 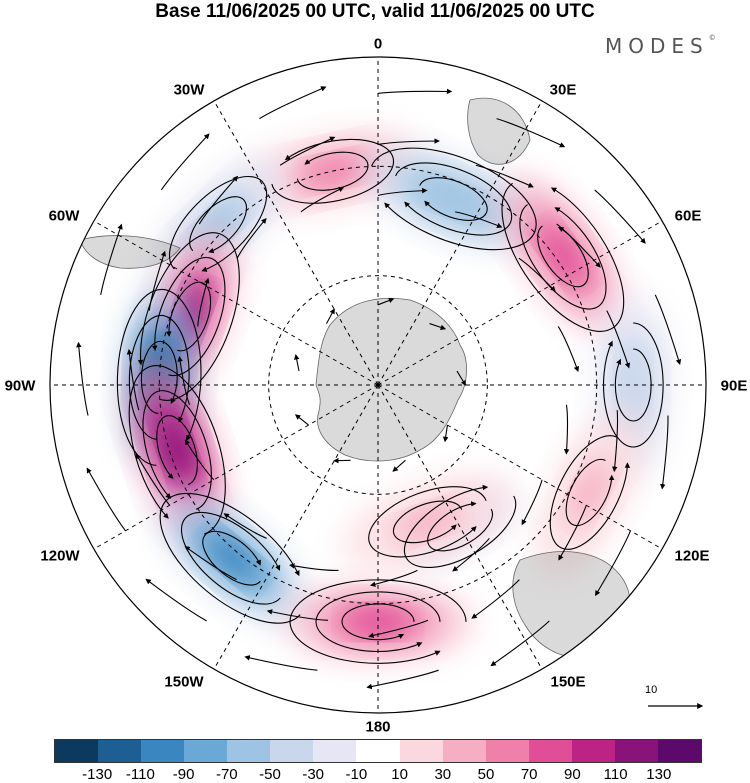 What do you see at coordinates (734, 386) in the screenshot?
I see `lon-label-90e: 90E` at bounding box center [734, 386].